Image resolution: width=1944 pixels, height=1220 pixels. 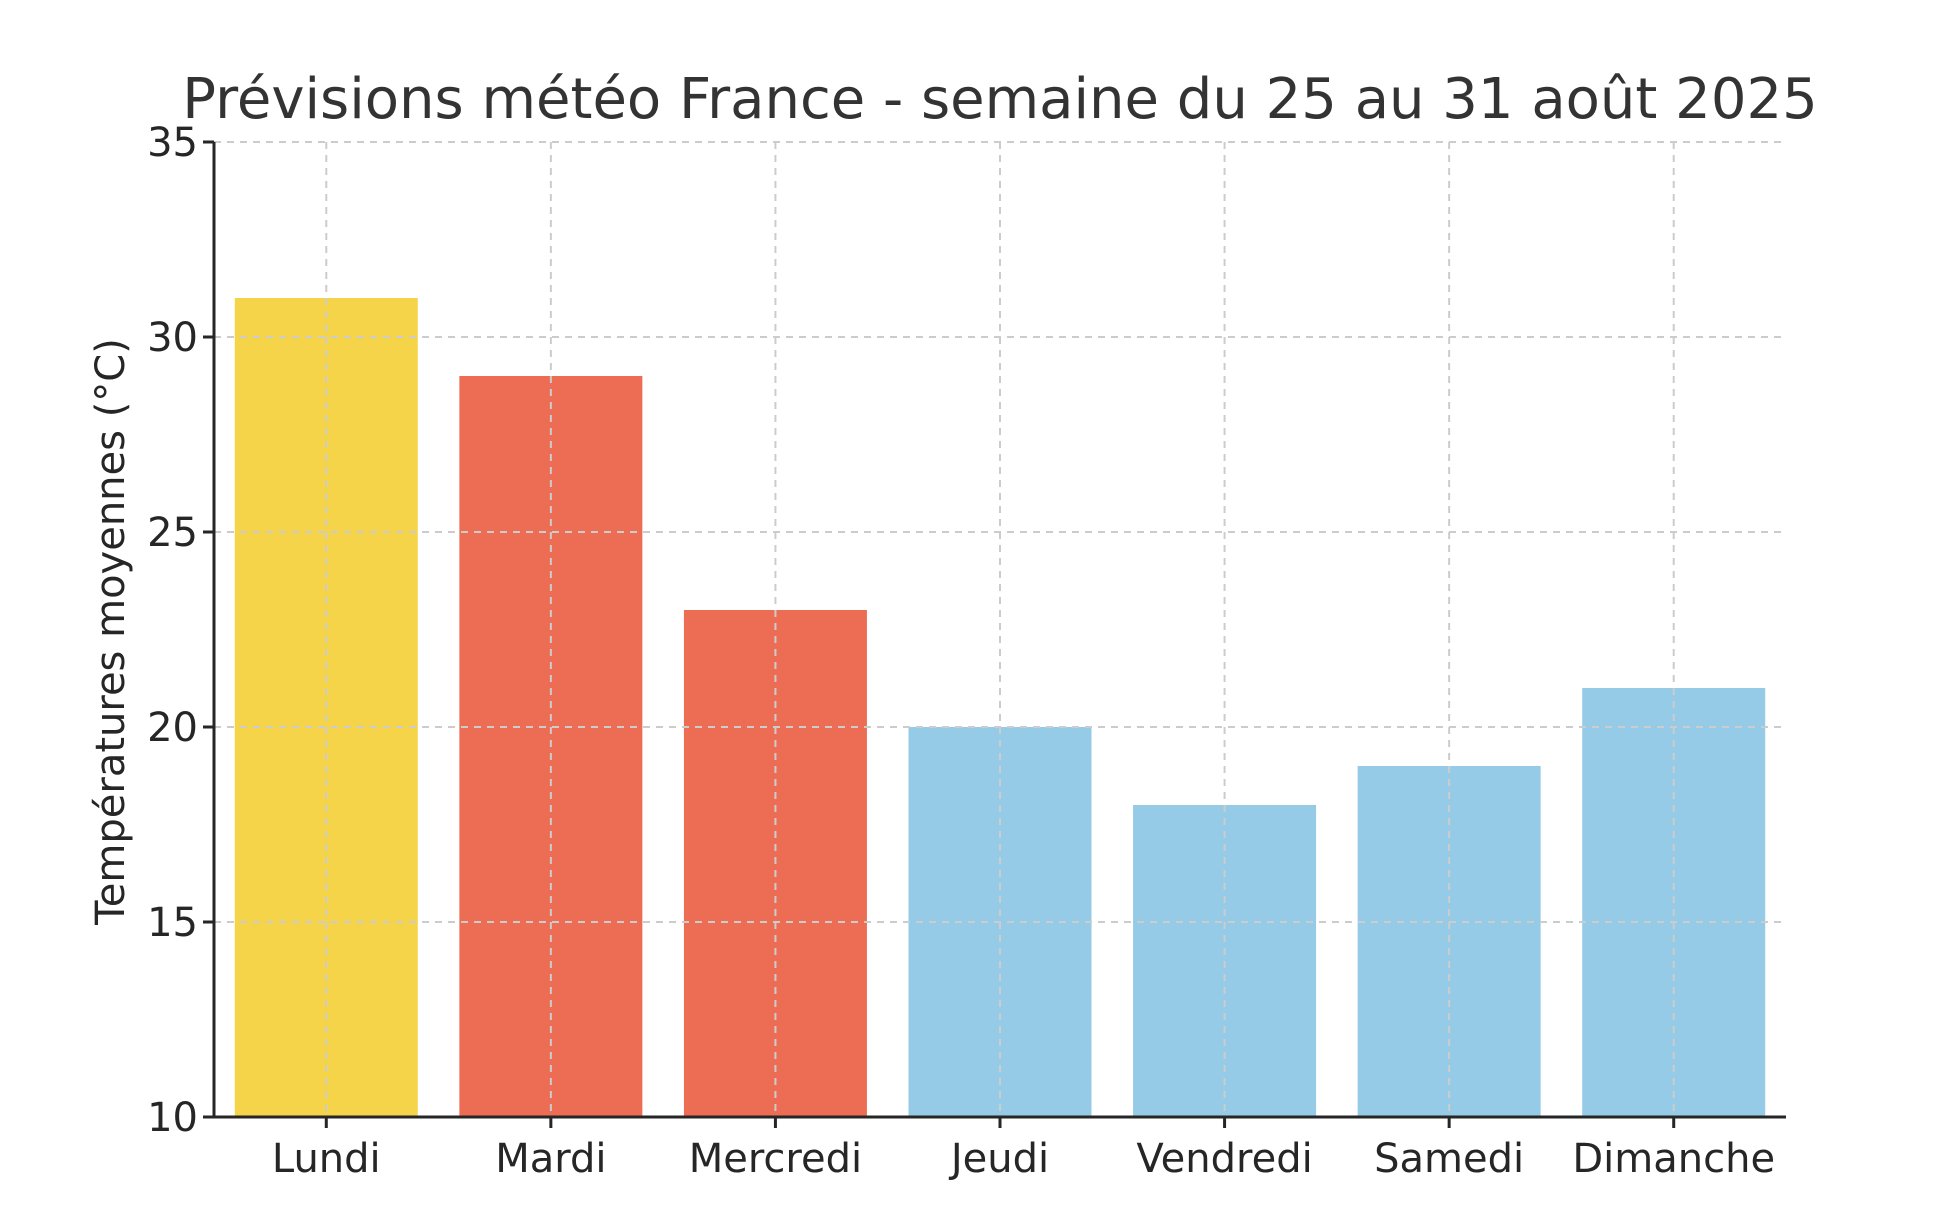 I want to click on y-tick-label: 25, so click(x=172, y=533).